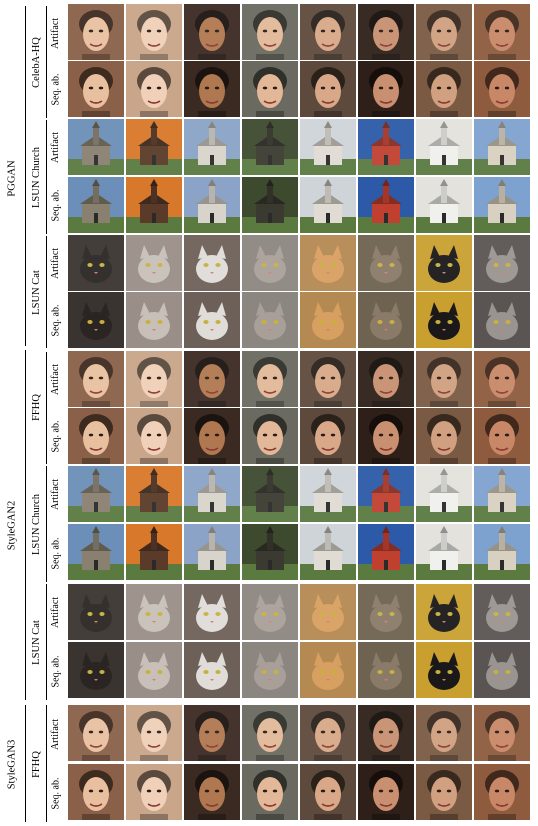  I want to click on dataset-label-lsun-church: LSUN Church, so click(36, 177).